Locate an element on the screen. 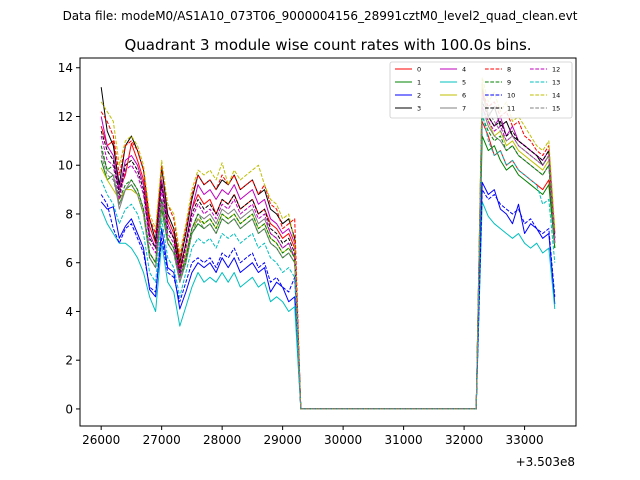 The image size is (640, 480). legend-label-0: 0 is located at coordinates (419, 69).